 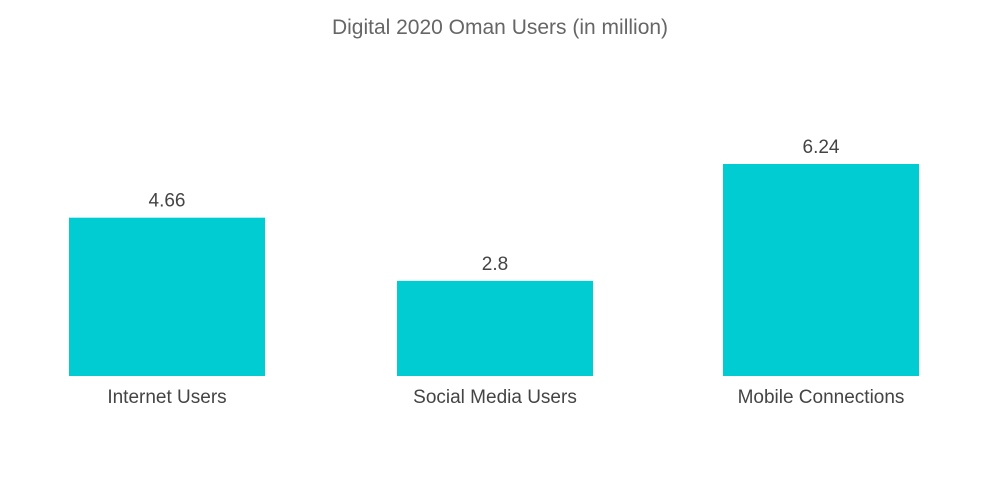 I want to click on category-label-2: Mobile Connections, so click(x=821, y=397).